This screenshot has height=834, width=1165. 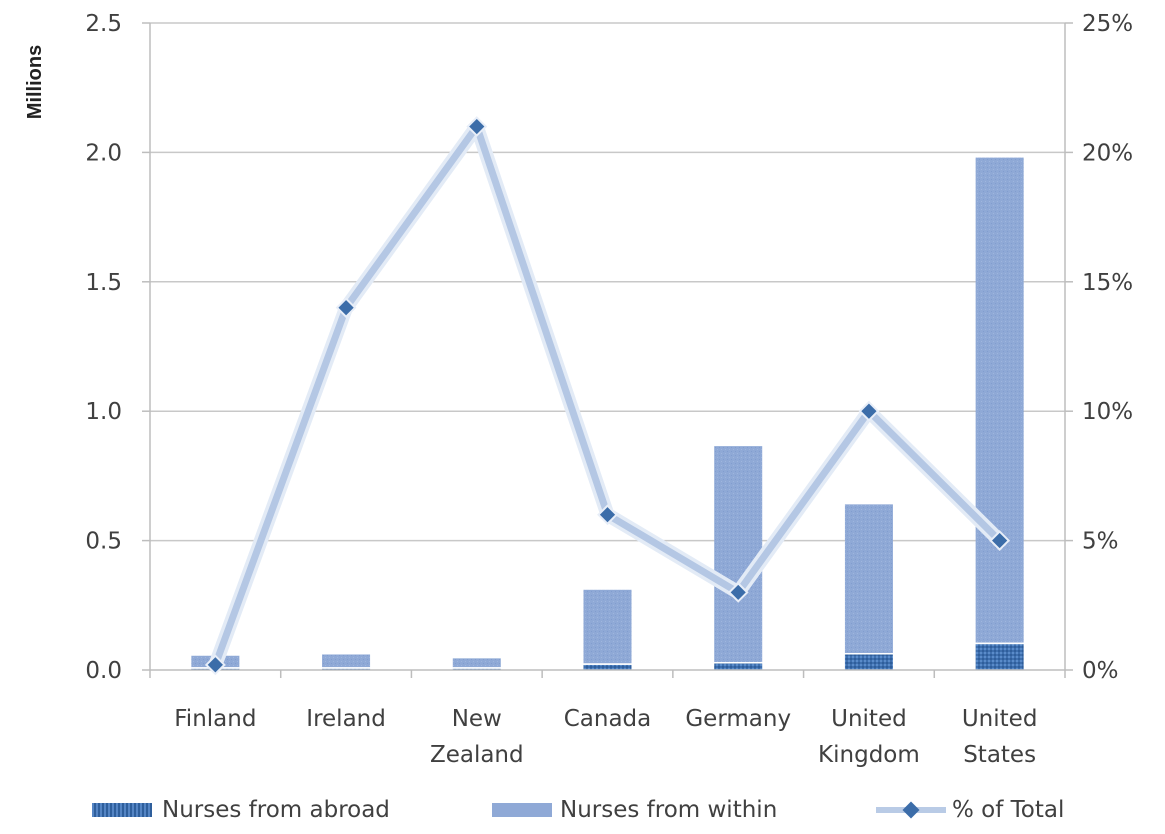 I want to click on x-tick-label: Germany, so click(x=738, y=719).